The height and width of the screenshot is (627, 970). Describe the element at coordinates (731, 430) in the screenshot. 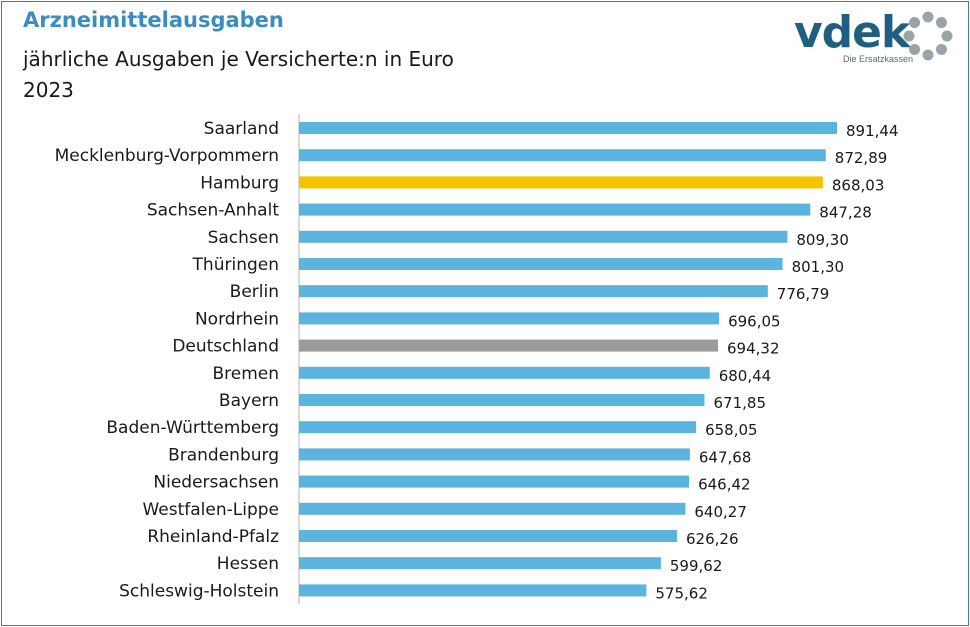

I see `value-label: 658,05` at that location.